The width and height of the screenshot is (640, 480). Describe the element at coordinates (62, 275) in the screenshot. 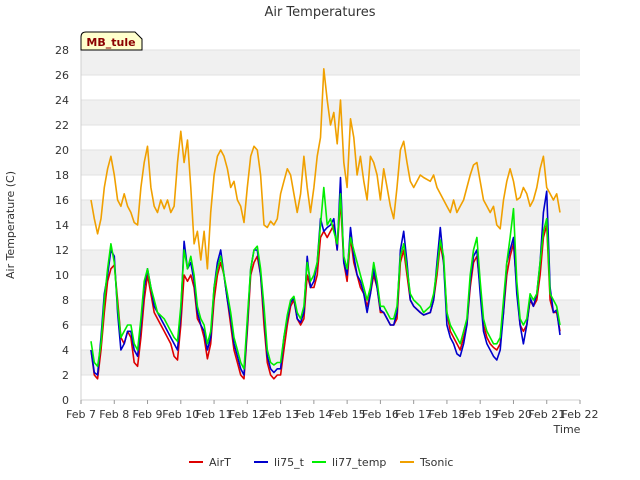

I see `y-tick-label: 10` at that location.